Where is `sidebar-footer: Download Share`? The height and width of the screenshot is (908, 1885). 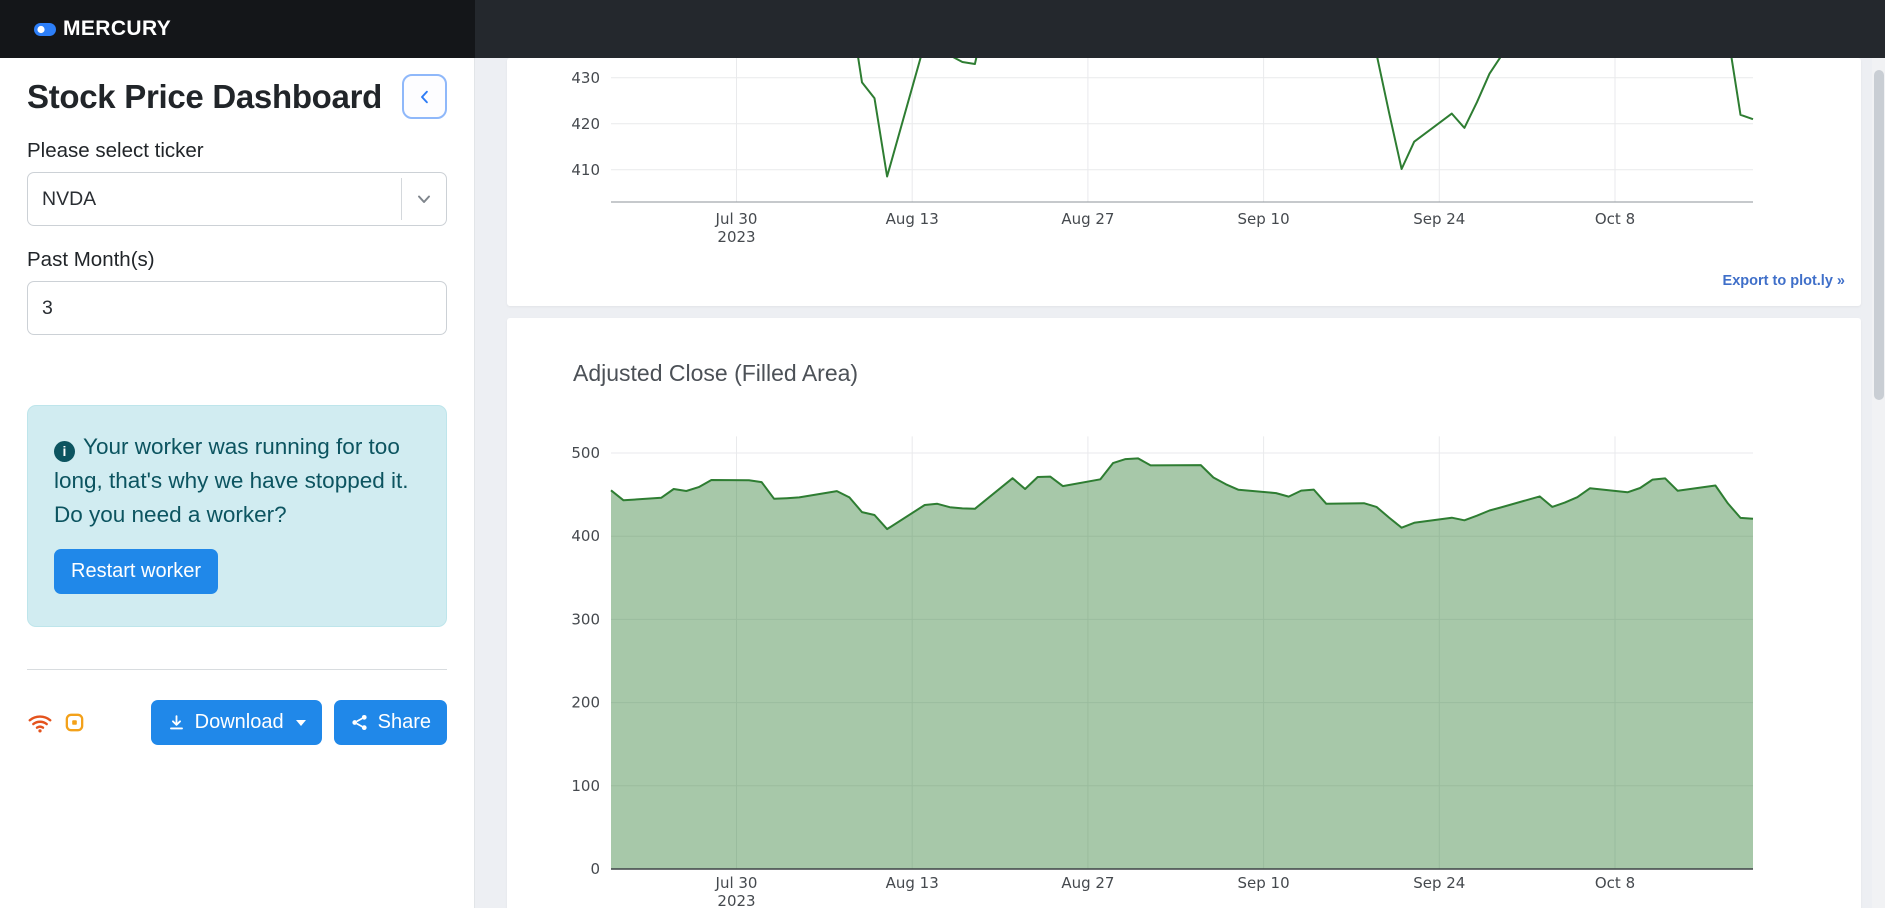 sidebar-footer: Download Share is located at coordinates (237, 723).